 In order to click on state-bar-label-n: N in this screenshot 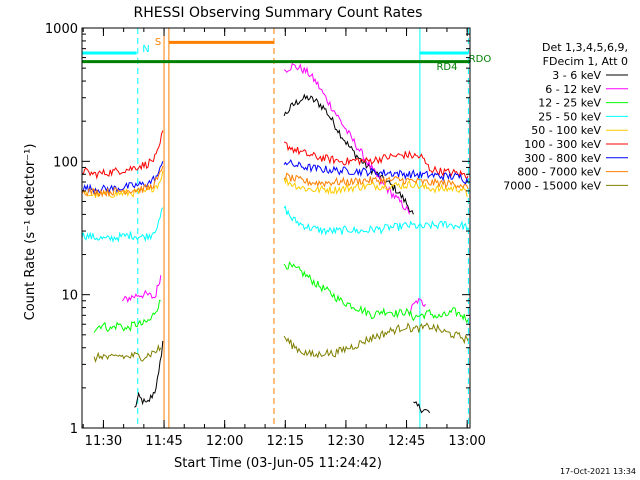, I will do `click(145, 49)`.